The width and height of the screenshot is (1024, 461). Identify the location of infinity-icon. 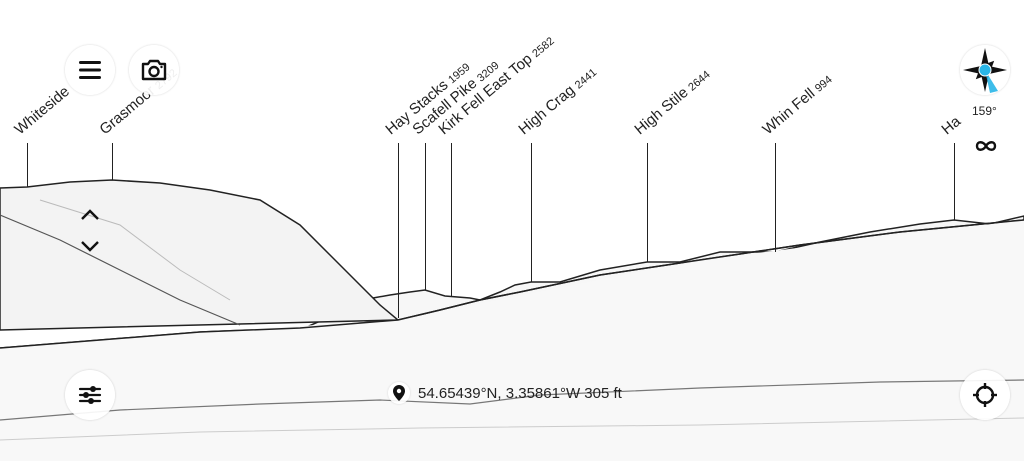
(986, 146).